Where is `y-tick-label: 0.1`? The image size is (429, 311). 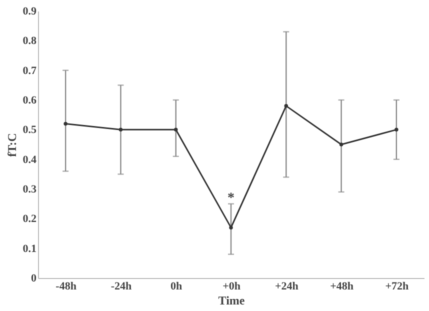 y-tick-label: 0.1 is located at coordinates (29, 248).